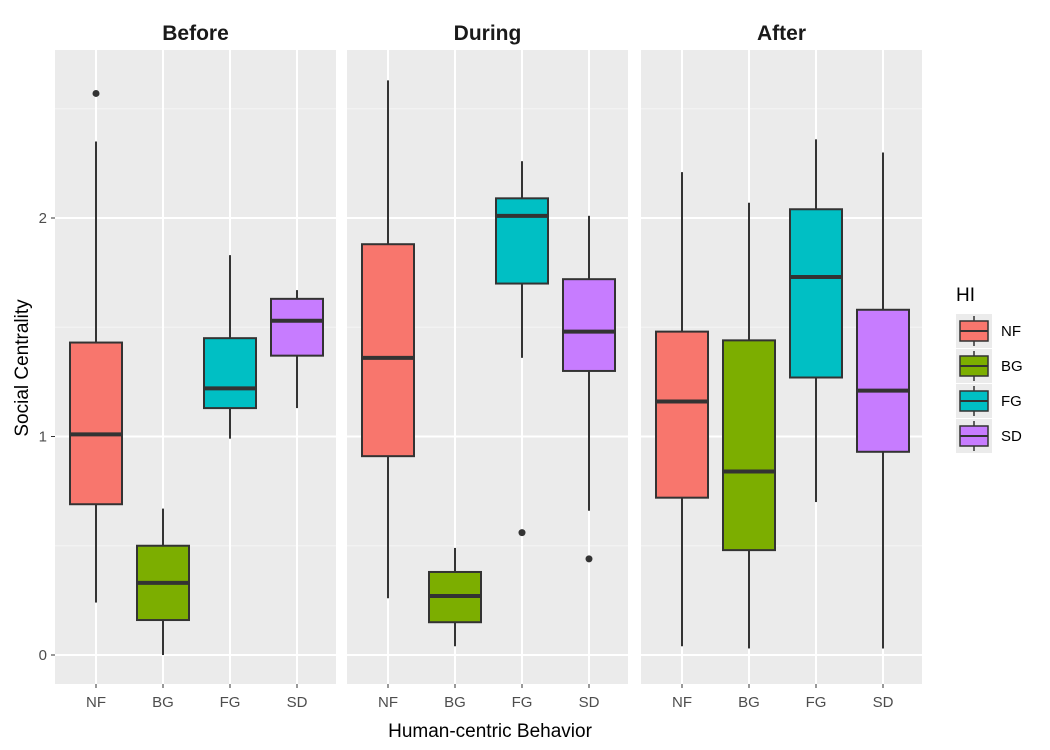 The width and height of the screenshot is (1050, 750). Describe the element at coordinates (490, 731) in the screenshot. I see `x-axis-title: Human-centric Behavior` at that location.